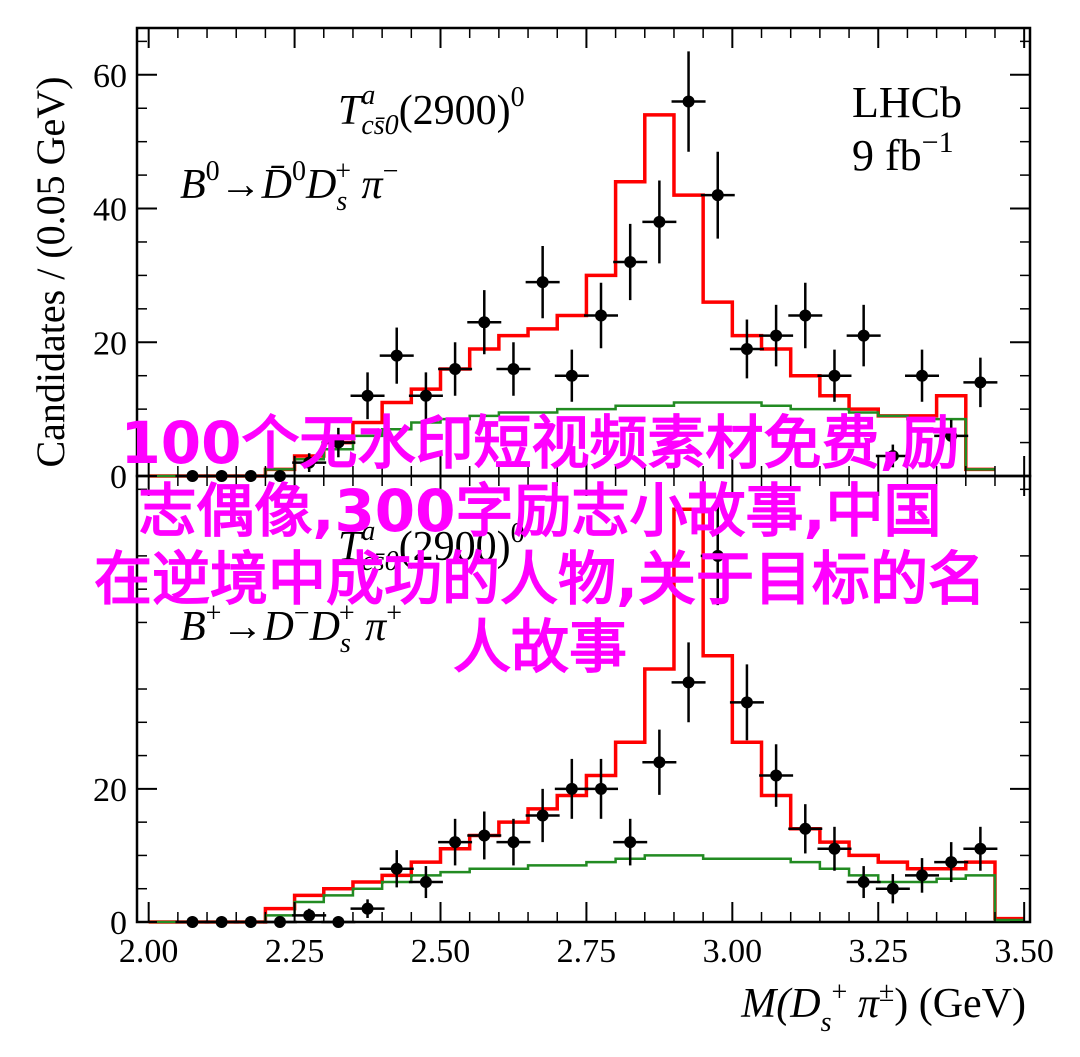 Image resolution: width=1080 pixels, height=1057 pixels. What do you see at coordinates (587, 951) in the screenshot?
I see `x-tick-label: 2.75` at bounding box center [587, 951].